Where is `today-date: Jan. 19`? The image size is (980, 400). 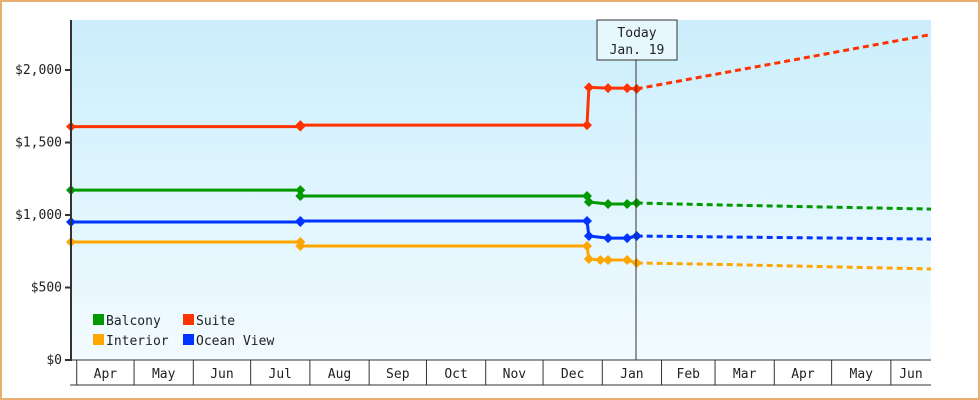 today-date: Jan. 19 is located at coordinates (637, 50).